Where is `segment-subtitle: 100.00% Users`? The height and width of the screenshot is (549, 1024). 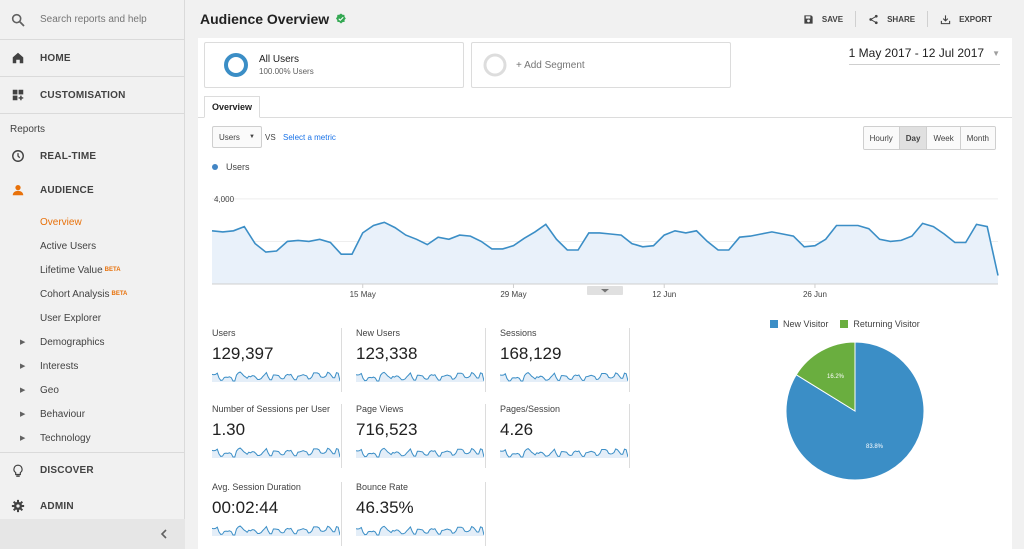 segment-subtitle: 100.00% Users is located at coordinates (286, 71).